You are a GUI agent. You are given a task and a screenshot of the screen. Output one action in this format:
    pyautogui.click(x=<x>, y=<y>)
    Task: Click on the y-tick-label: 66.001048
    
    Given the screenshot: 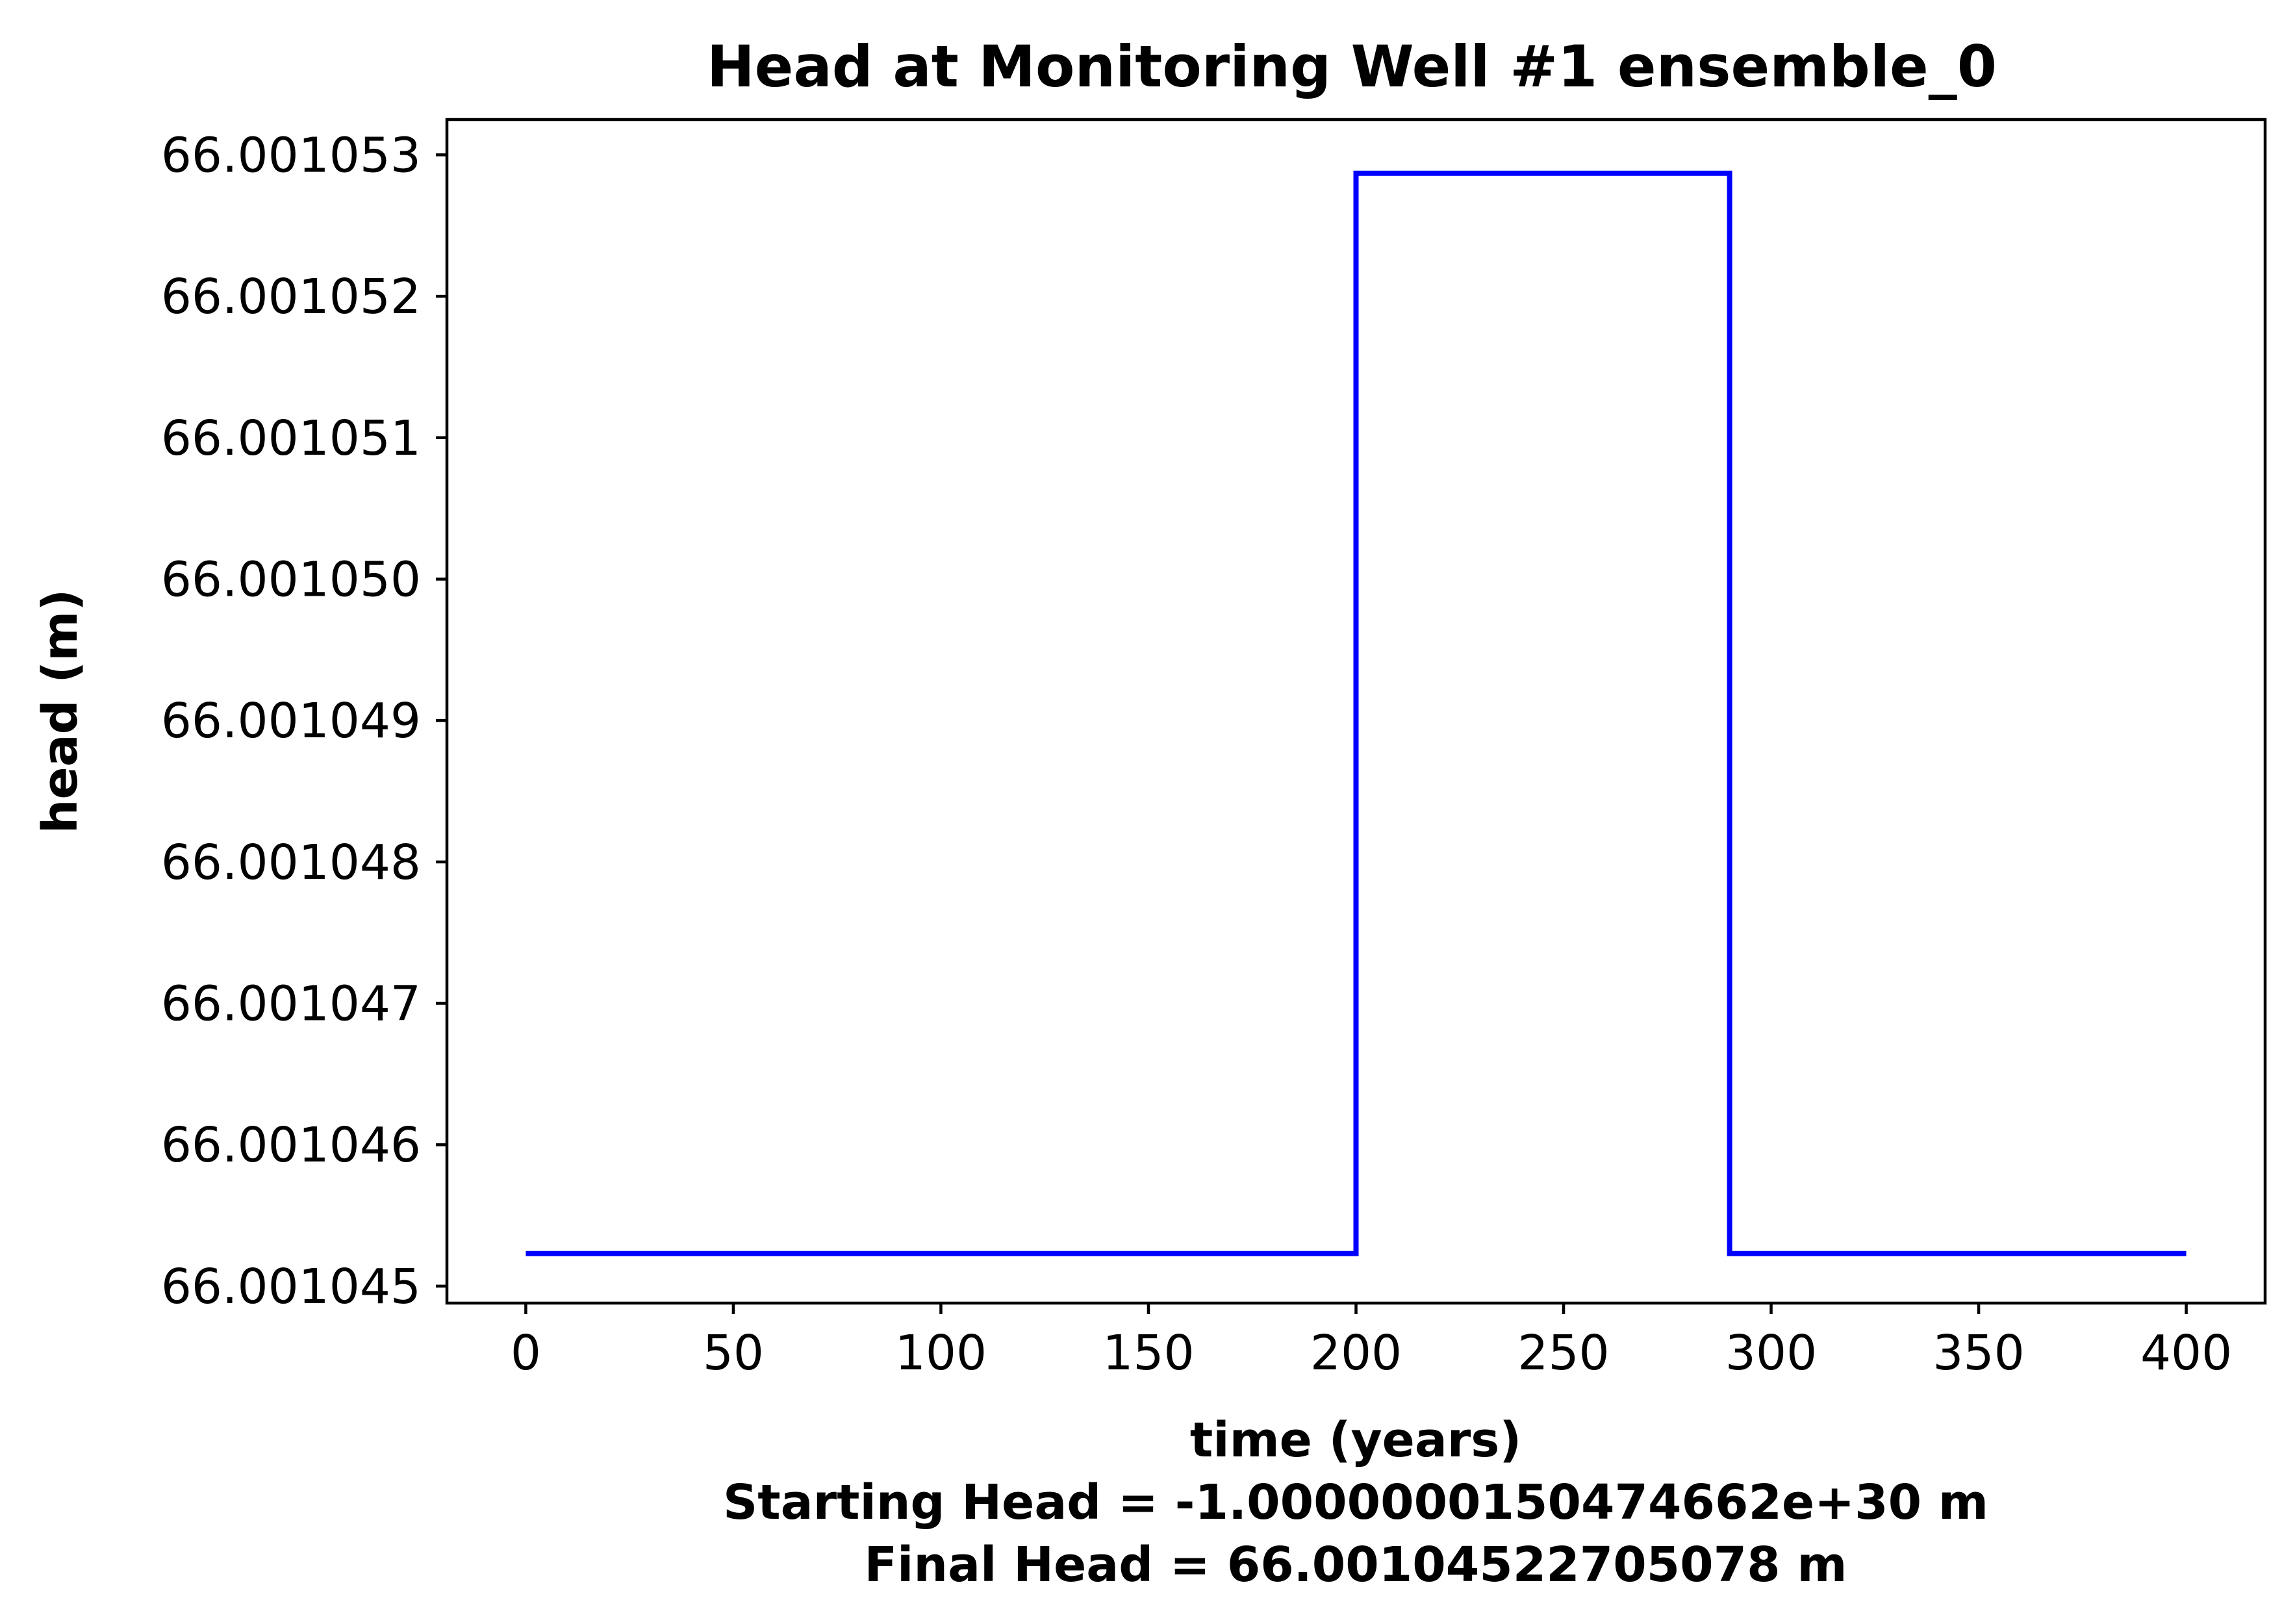 What is the action you would take?
    pyautogui.click(x=291, y=863)
    